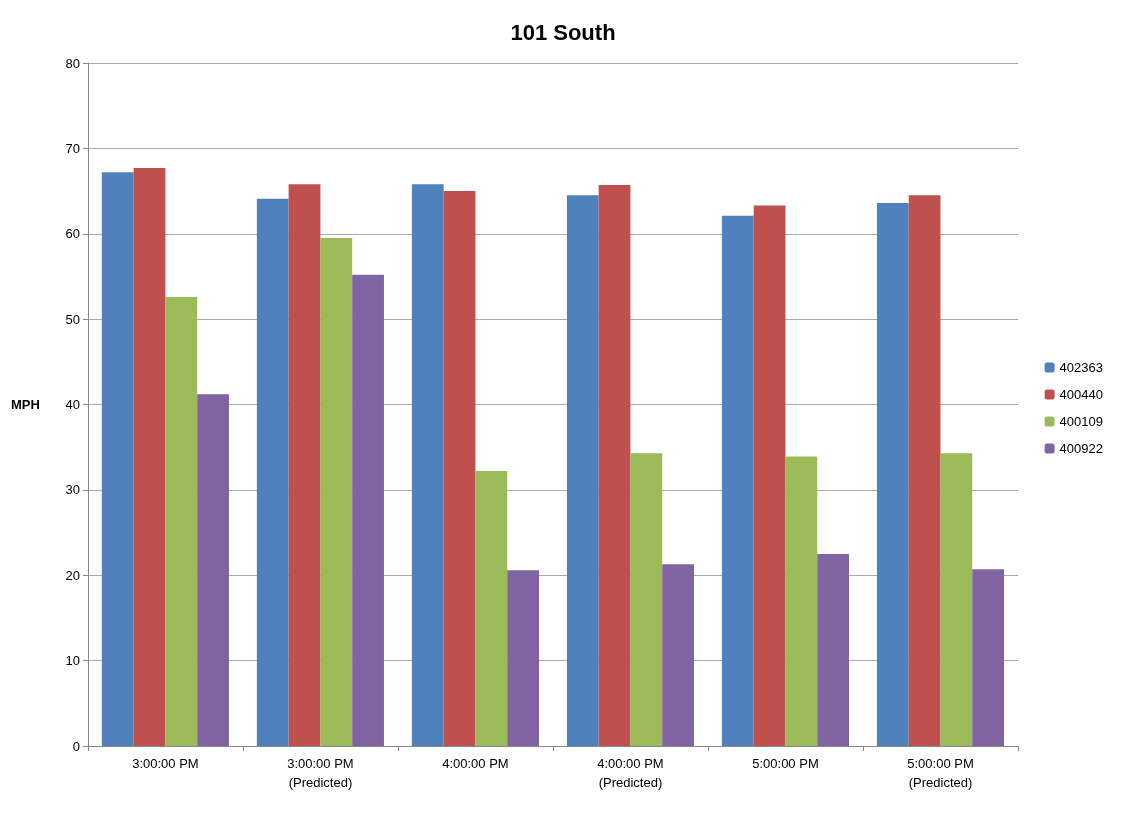 This screenshot has height=821, width=1128. Describe the element at coordinates (76, 746) in the screenshot. I see `y-tick-label: 0` at that location.